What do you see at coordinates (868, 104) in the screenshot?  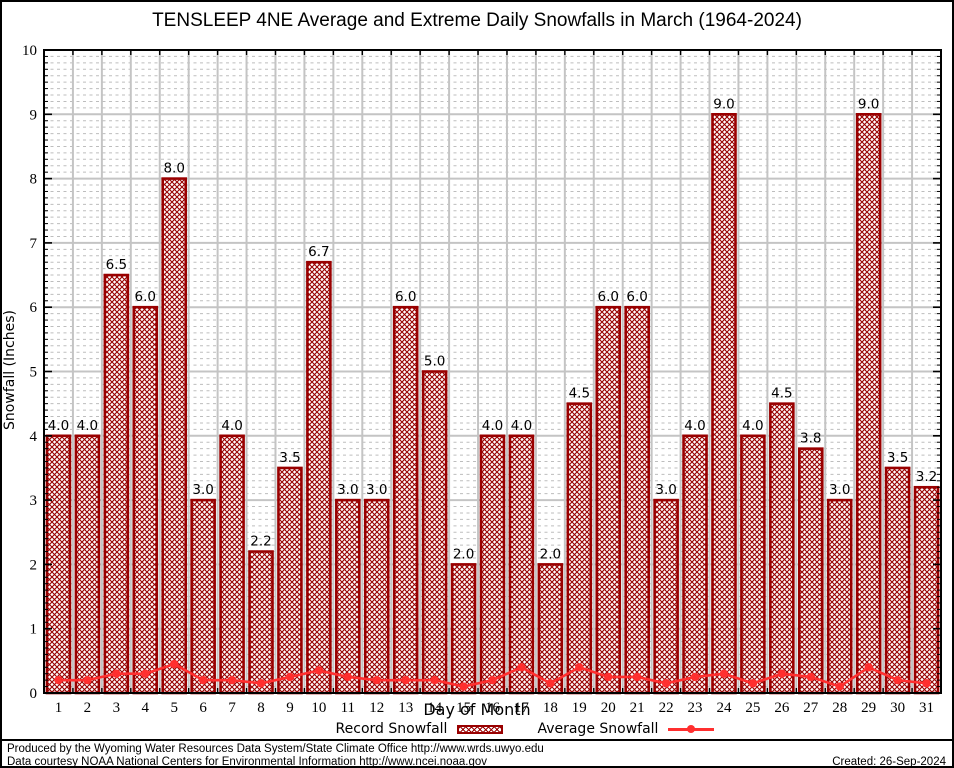 I see `bar-value-label: 9.0` at bounding box center [868, 104].